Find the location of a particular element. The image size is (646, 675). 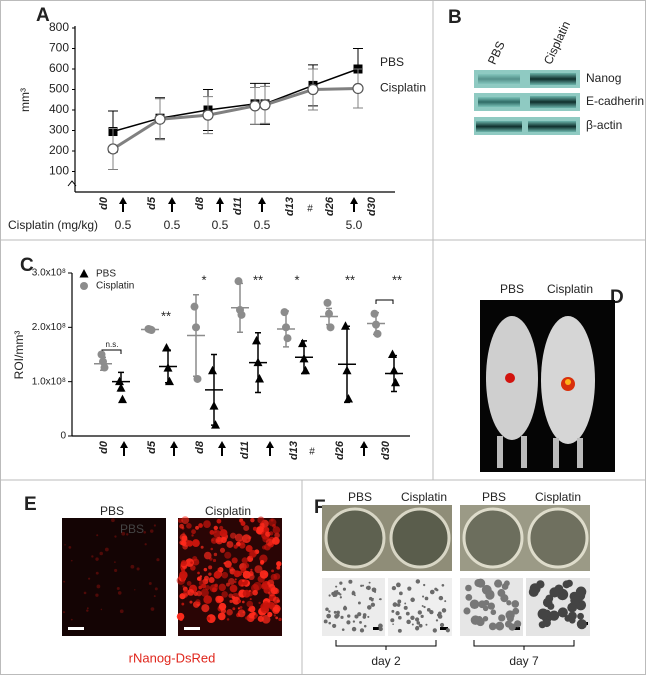

group-label: day 2 is located at coordinates (386, 661).